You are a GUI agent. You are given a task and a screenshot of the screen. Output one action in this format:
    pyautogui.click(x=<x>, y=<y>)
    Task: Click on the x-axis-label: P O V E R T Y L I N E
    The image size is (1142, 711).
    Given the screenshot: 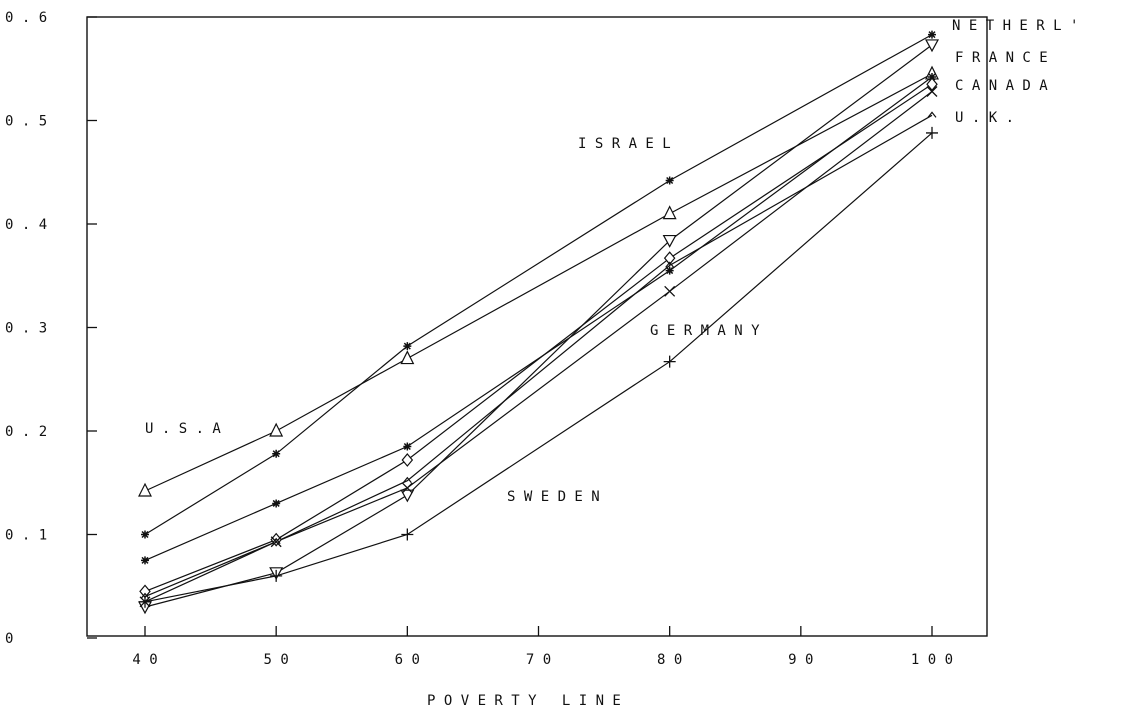 What is the action you would take?
    pyautogui.click(x=524, y=701)
    